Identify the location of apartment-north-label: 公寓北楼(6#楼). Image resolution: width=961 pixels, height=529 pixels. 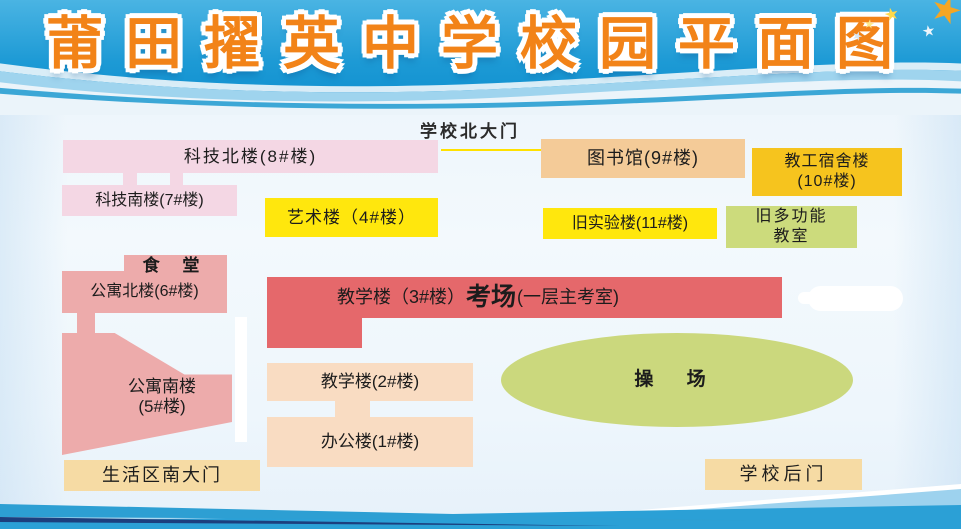
(144, 291).